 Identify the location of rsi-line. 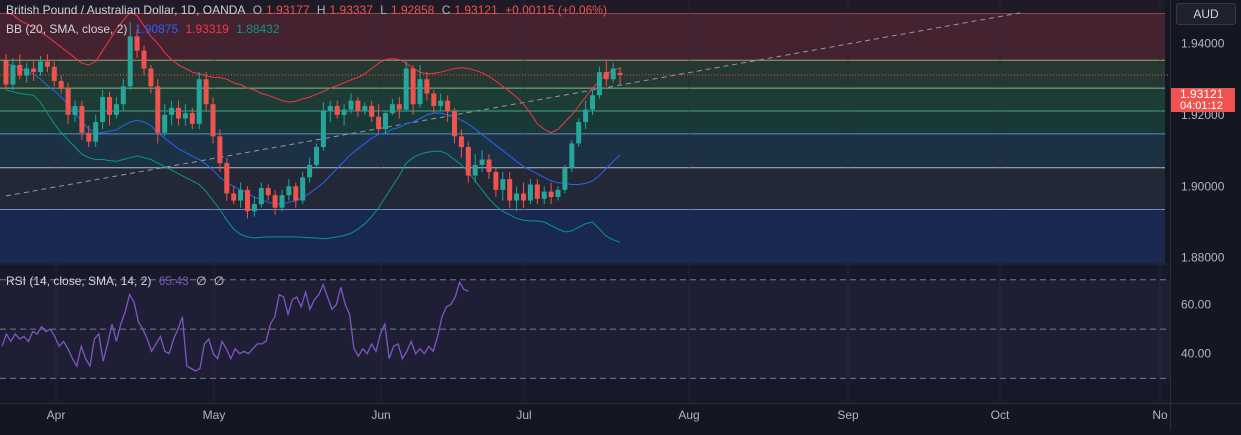
(235, 326).